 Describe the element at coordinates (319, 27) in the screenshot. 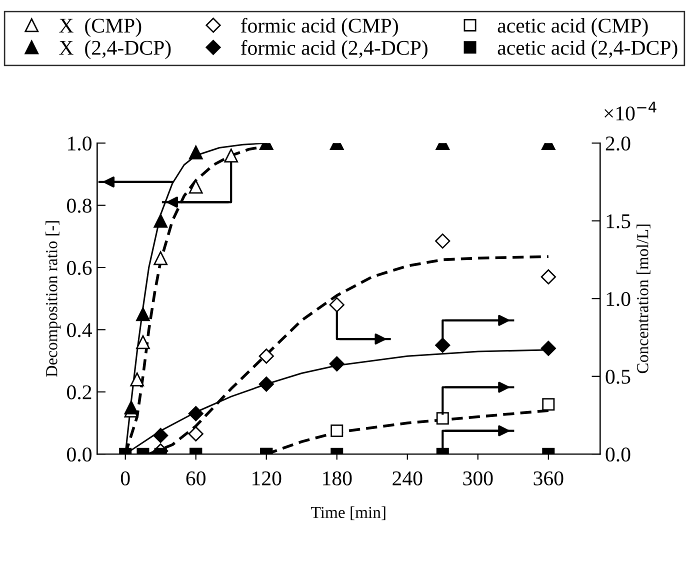

I see `legend-label: formic acid (CMP)` at that location.